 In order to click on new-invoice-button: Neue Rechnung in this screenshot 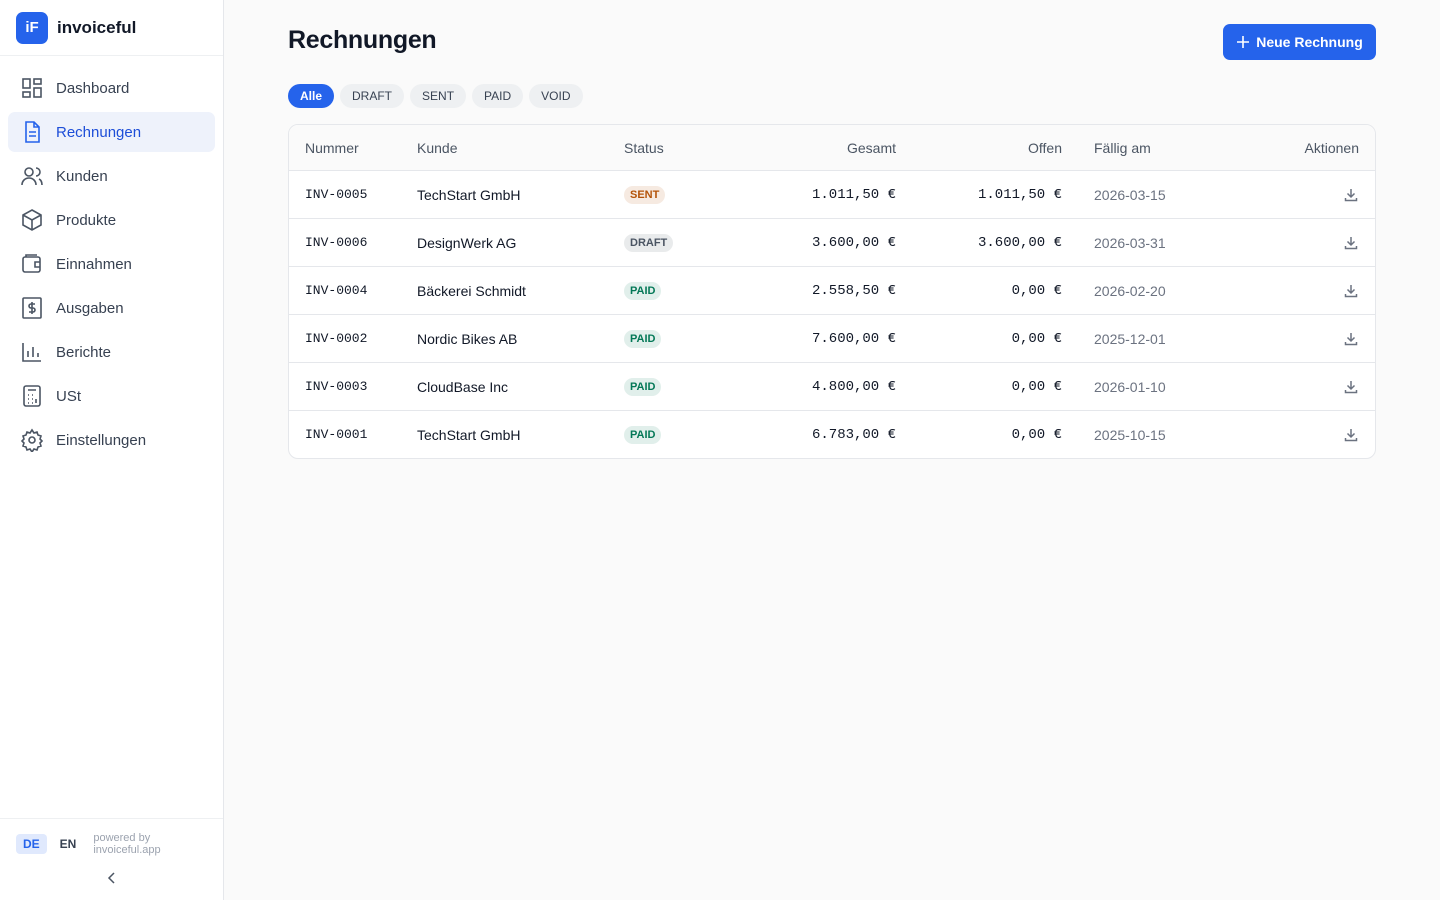, I will do `click(1299, 42)`.